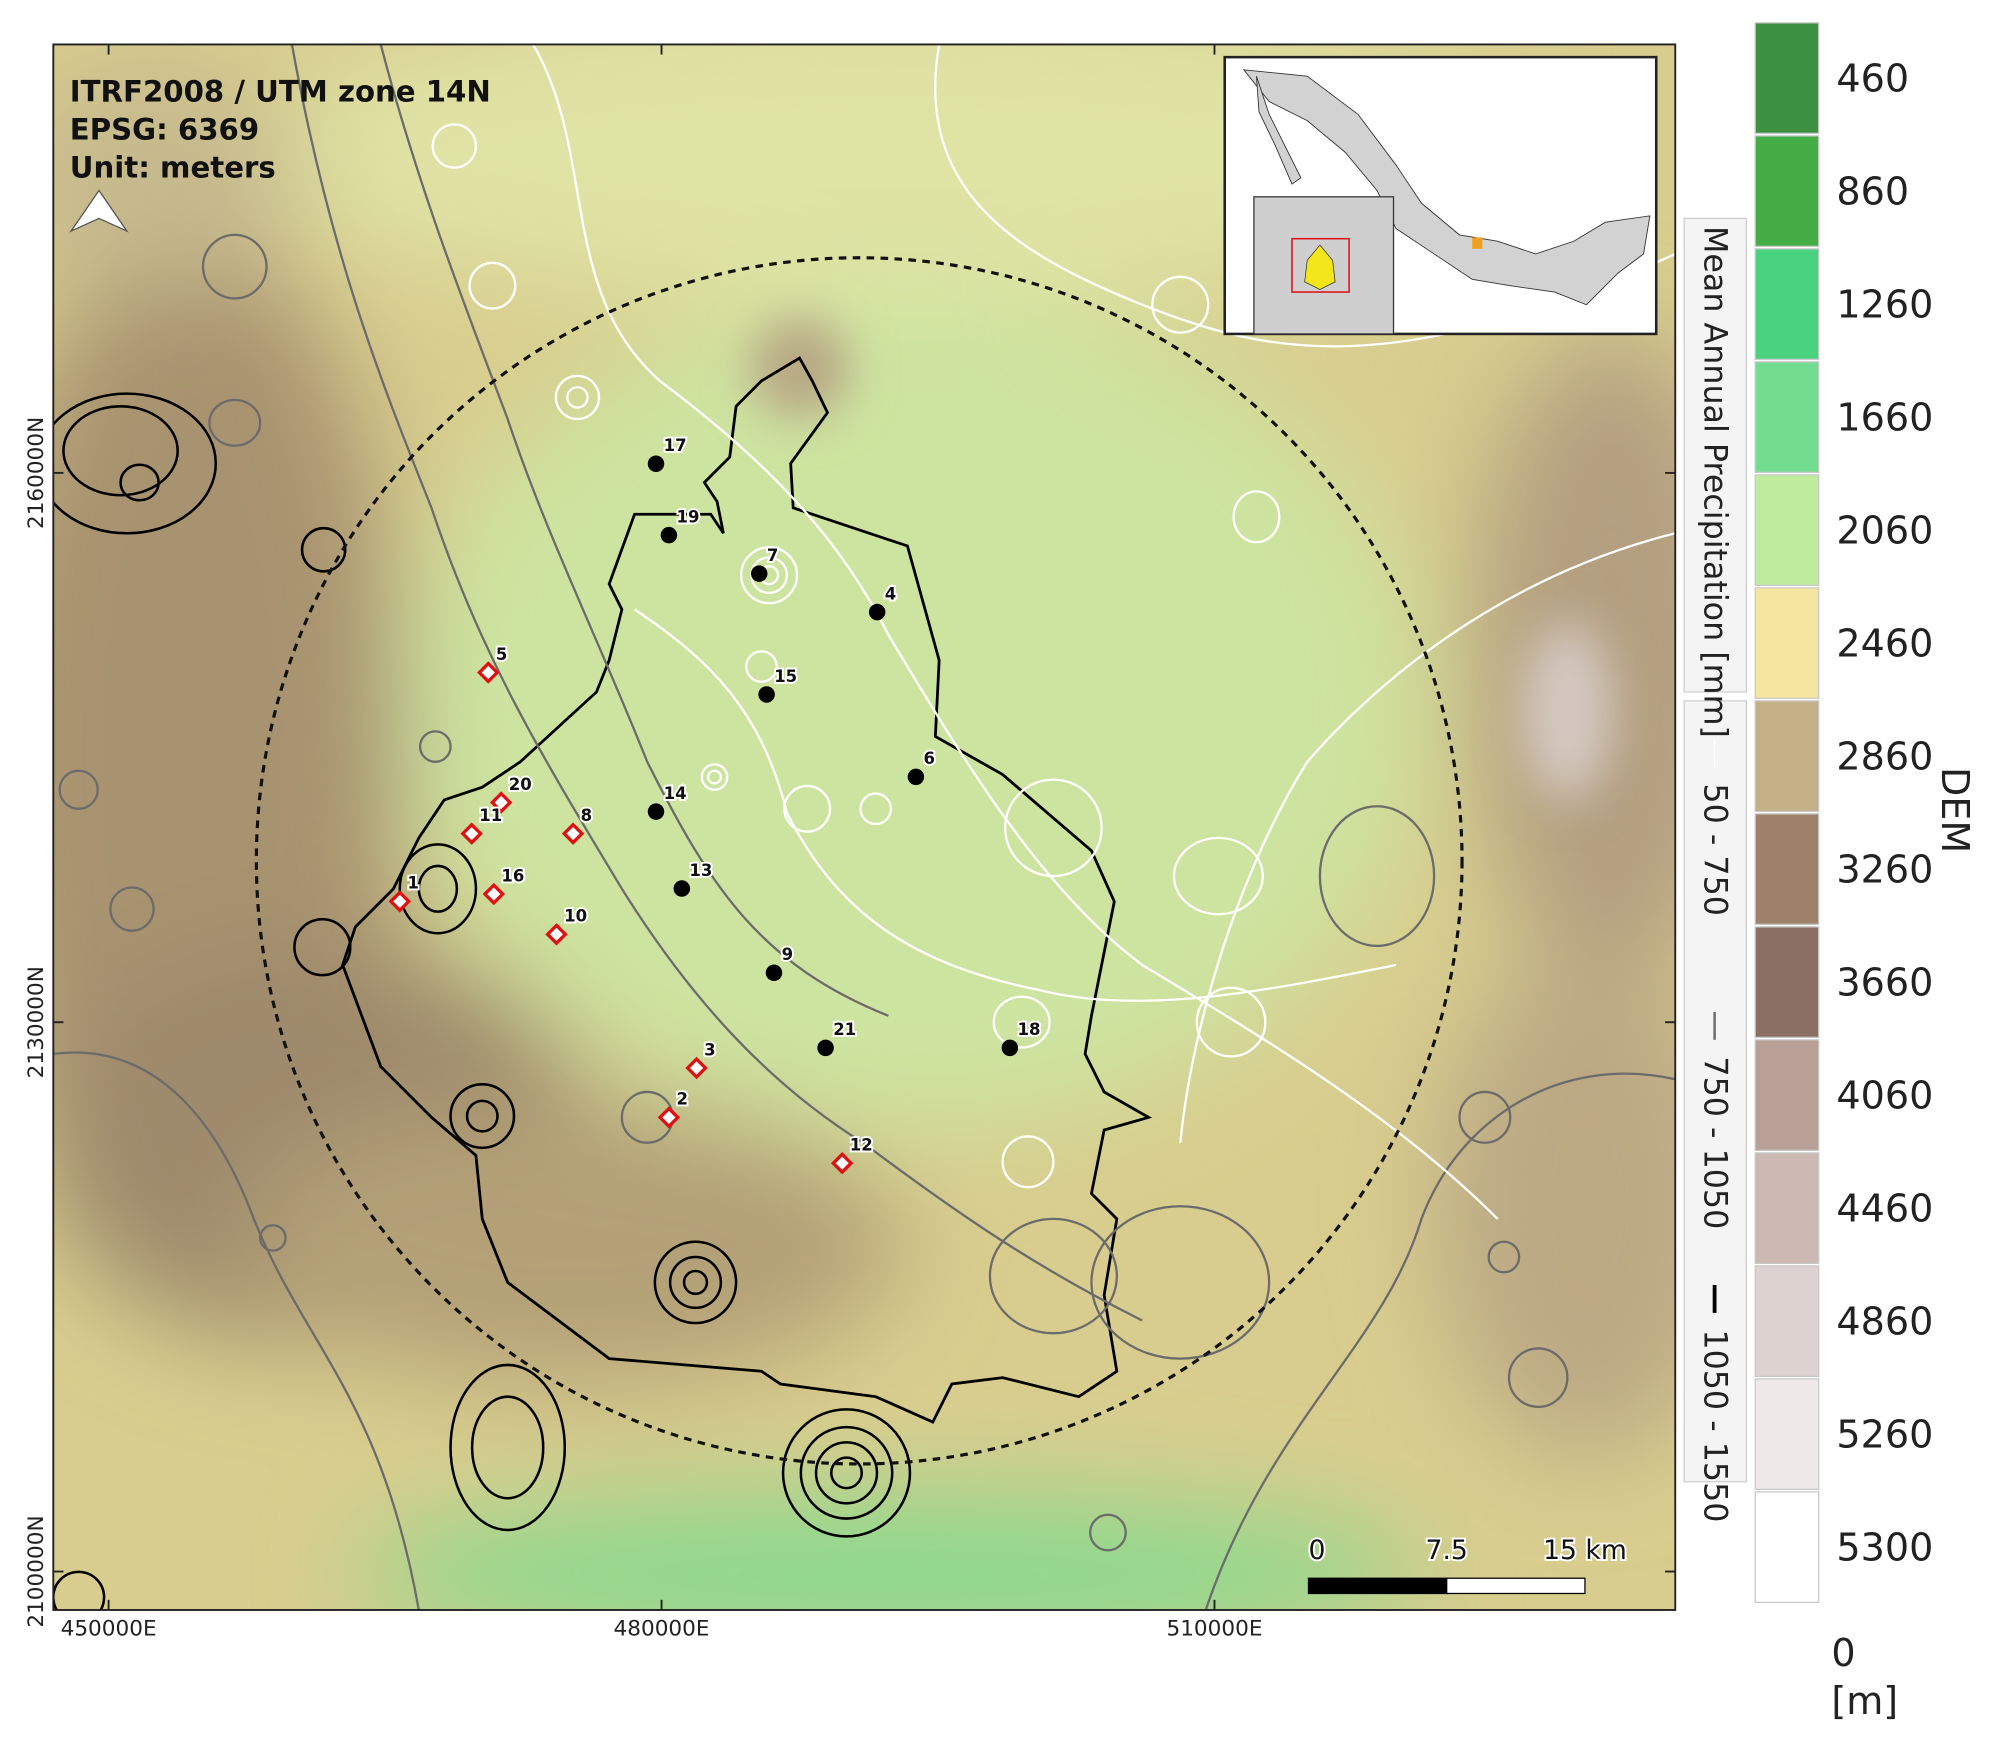 This screenshot has width=1990, height=1756. I want to click on station-label: 11, so click(490, 815).